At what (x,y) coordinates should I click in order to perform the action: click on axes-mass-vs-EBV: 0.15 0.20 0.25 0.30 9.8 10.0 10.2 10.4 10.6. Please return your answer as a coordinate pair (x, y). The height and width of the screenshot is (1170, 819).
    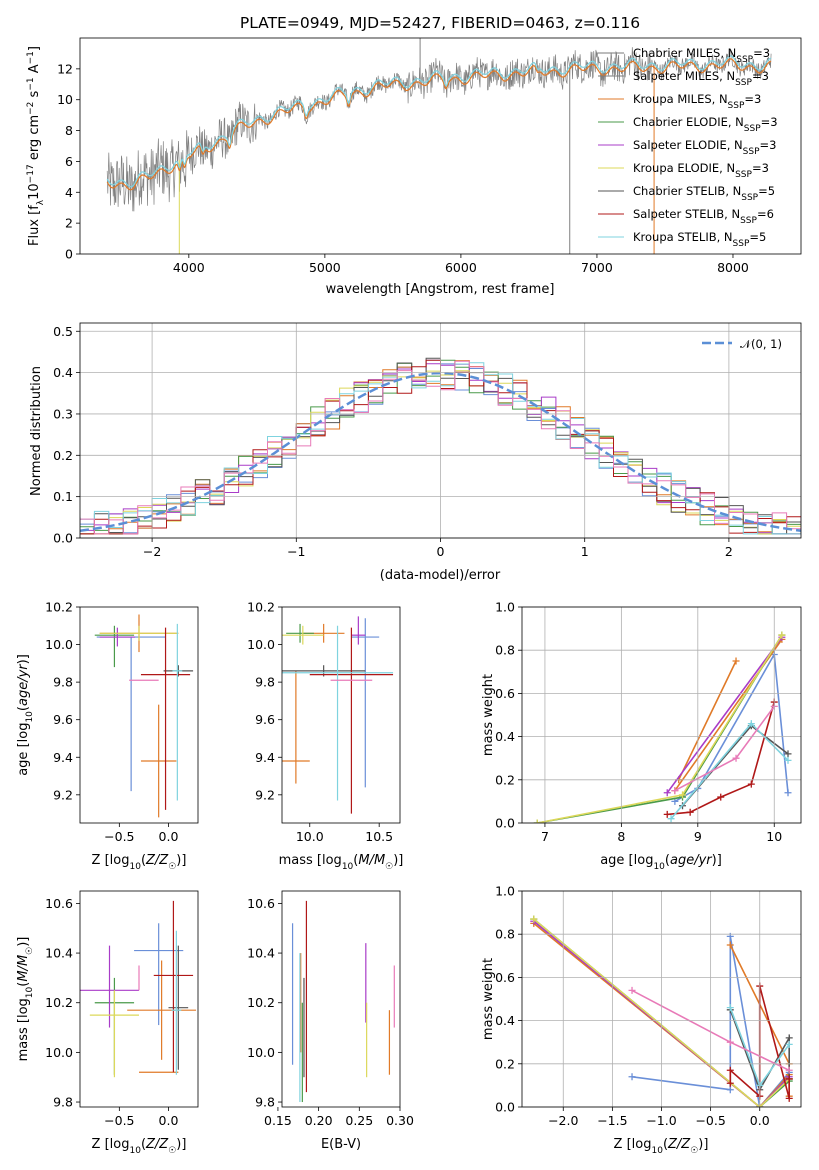
    Looking at the image, I should click on (330, 1009).